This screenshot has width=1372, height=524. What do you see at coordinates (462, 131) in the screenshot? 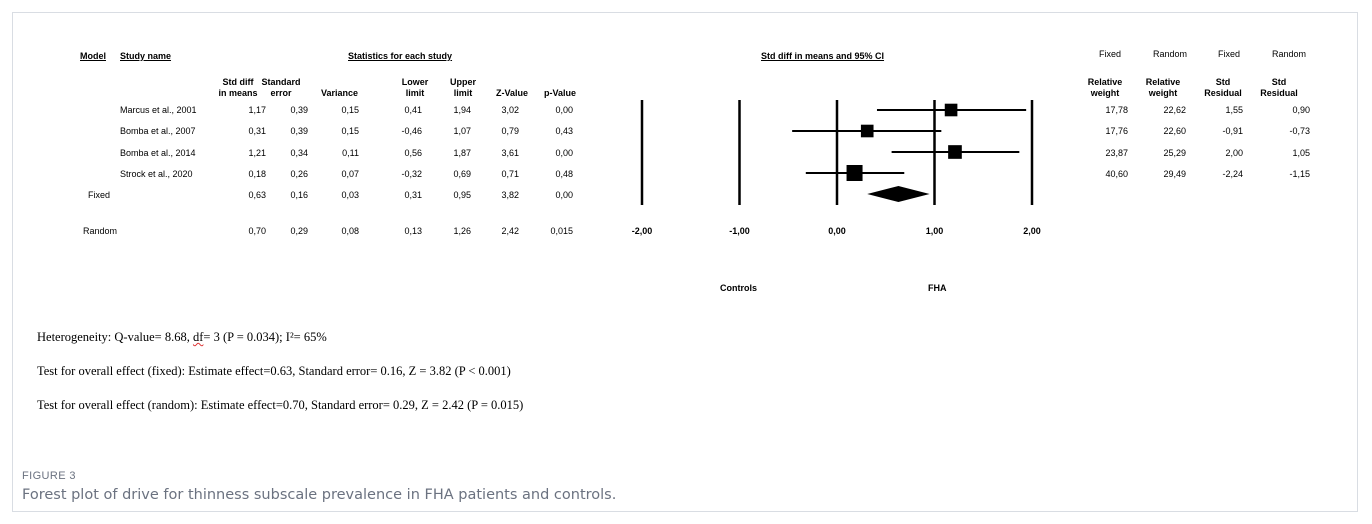
I see `cell-upper: 1,07` at bounding box center [462, 131].